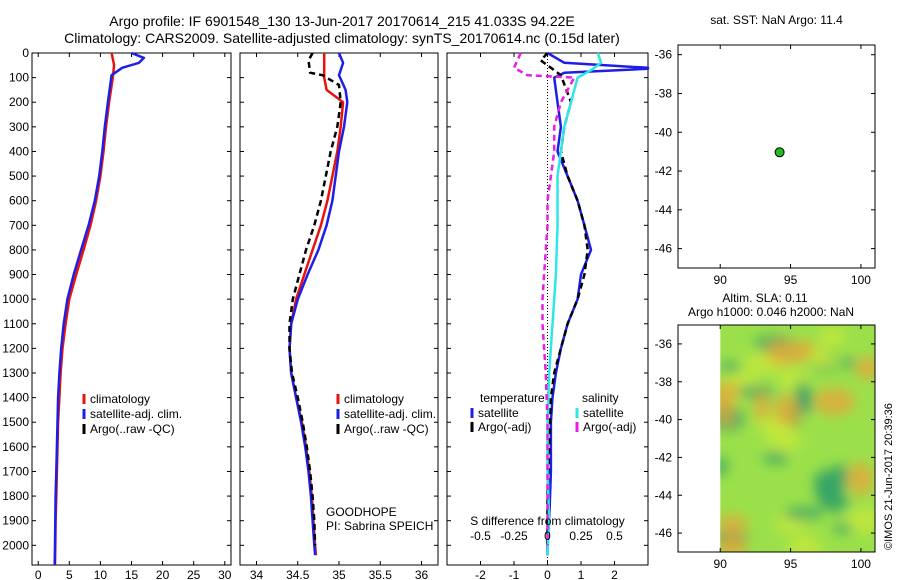 The height and width of the screenshot is (580, 900). I want to click on salinity-xtick-label: 36, so click(422, 574).